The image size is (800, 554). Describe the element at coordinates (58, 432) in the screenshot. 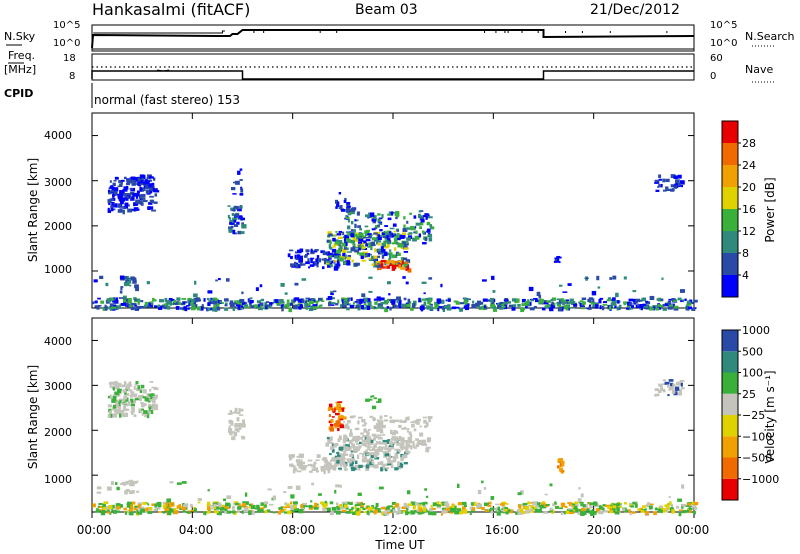

I see `y-tick-bottom-2000: 2000` at that location.